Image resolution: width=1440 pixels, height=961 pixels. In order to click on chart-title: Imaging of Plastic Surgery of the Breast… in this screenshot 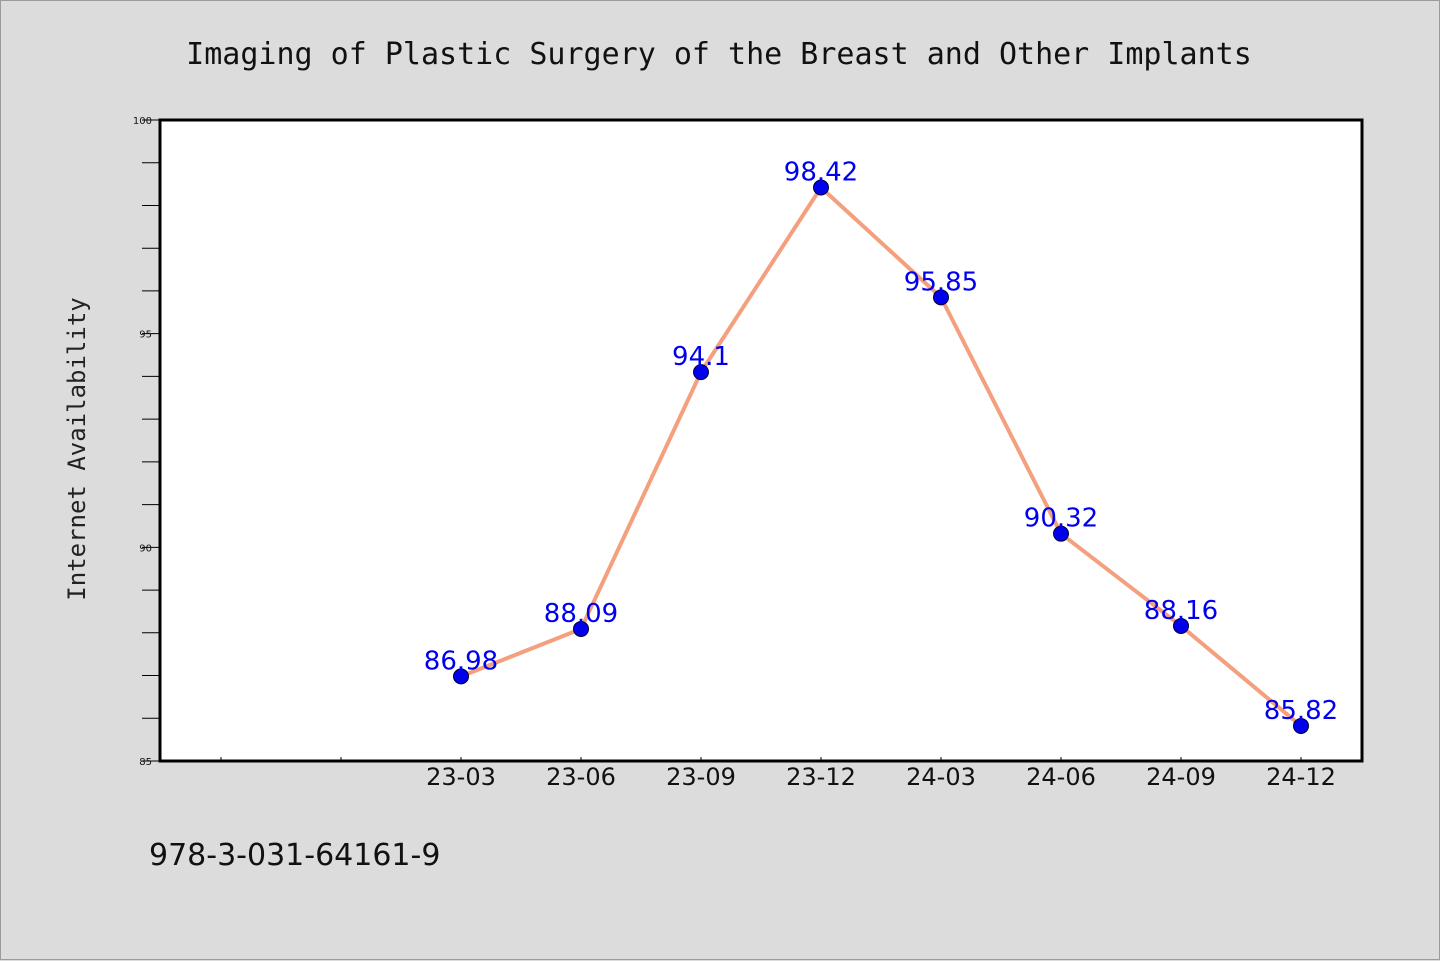, I will do `click(719, 54)`.